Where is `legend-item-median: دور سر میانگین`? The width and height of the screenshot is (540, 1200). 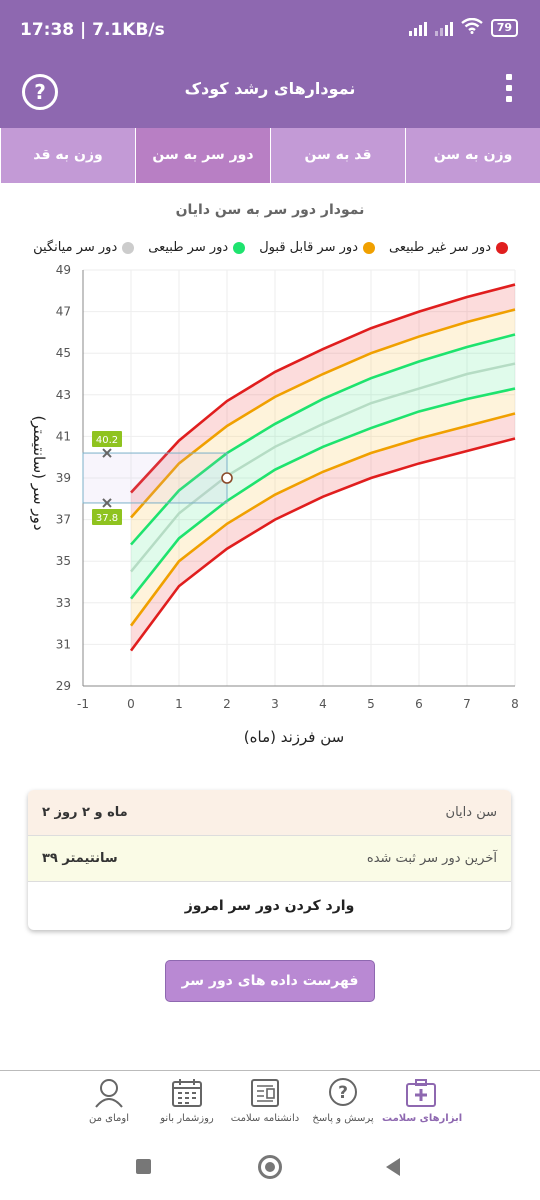
legend-item-median: دور سر میانگین is located at coordinates (84, 247).